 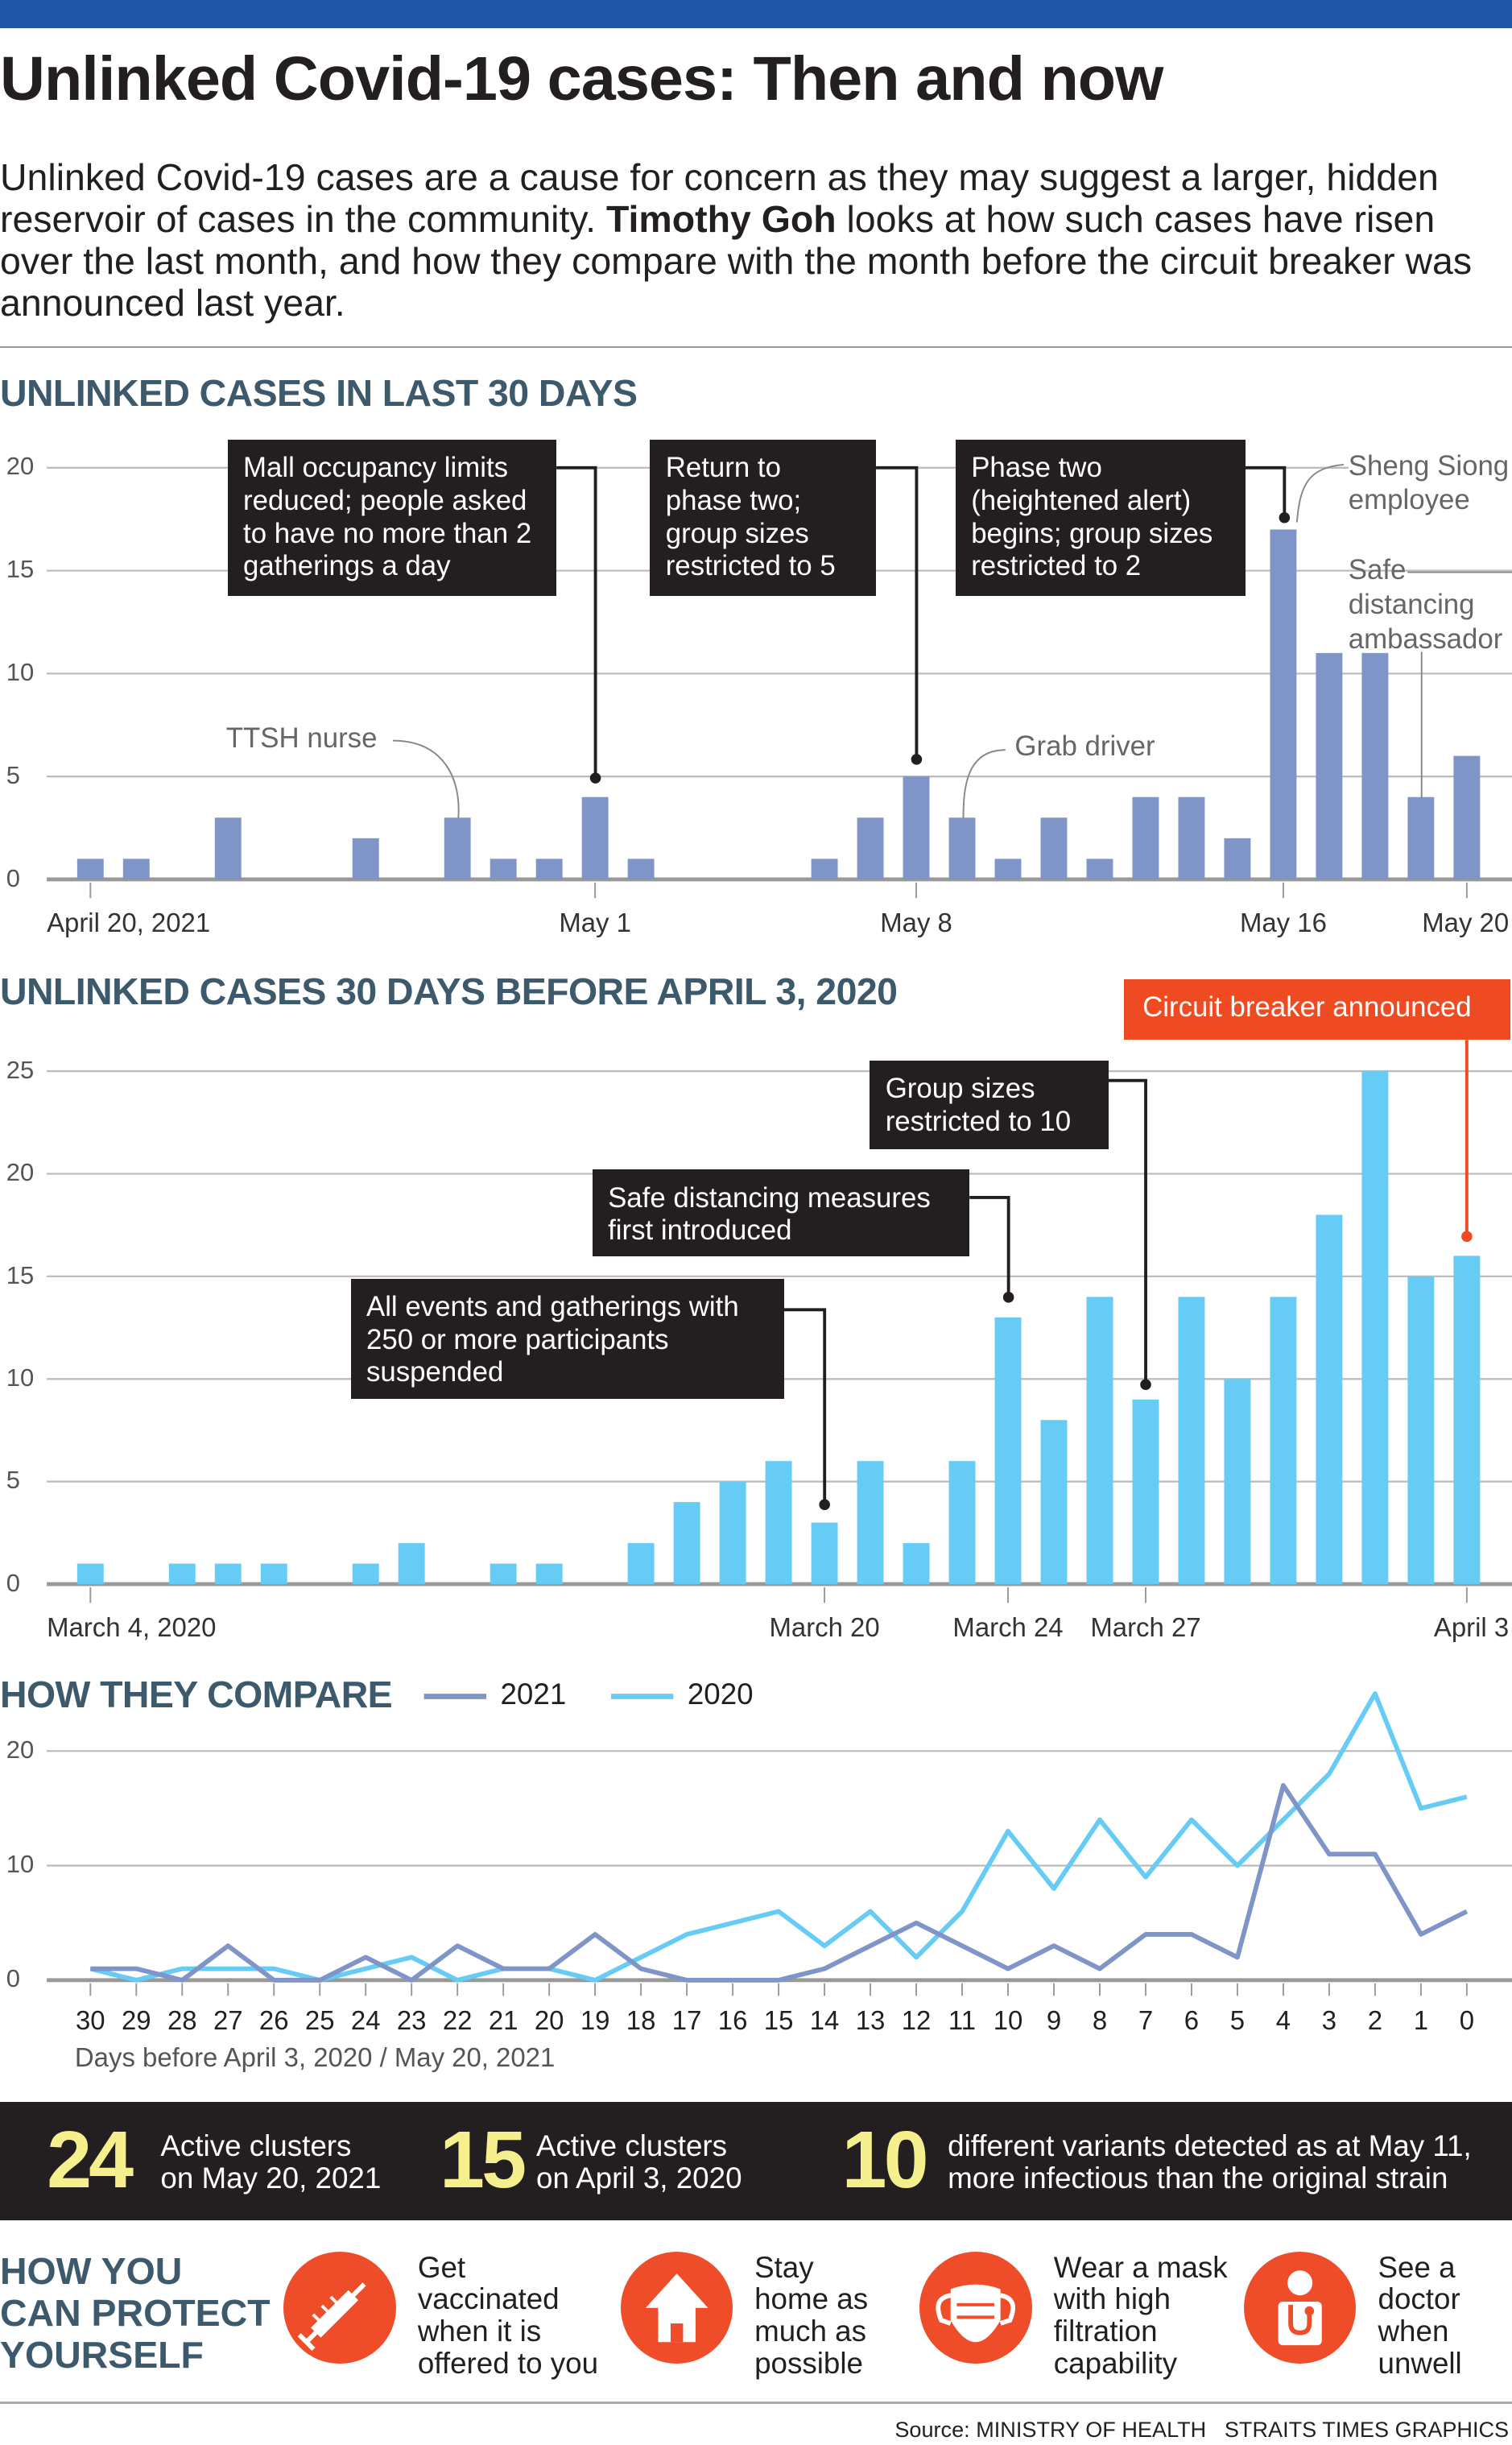 What do you see at coordinates (965, 1291) in the screenshot?
I see `leader-lines-2020` at bounding box center [965, 1291].